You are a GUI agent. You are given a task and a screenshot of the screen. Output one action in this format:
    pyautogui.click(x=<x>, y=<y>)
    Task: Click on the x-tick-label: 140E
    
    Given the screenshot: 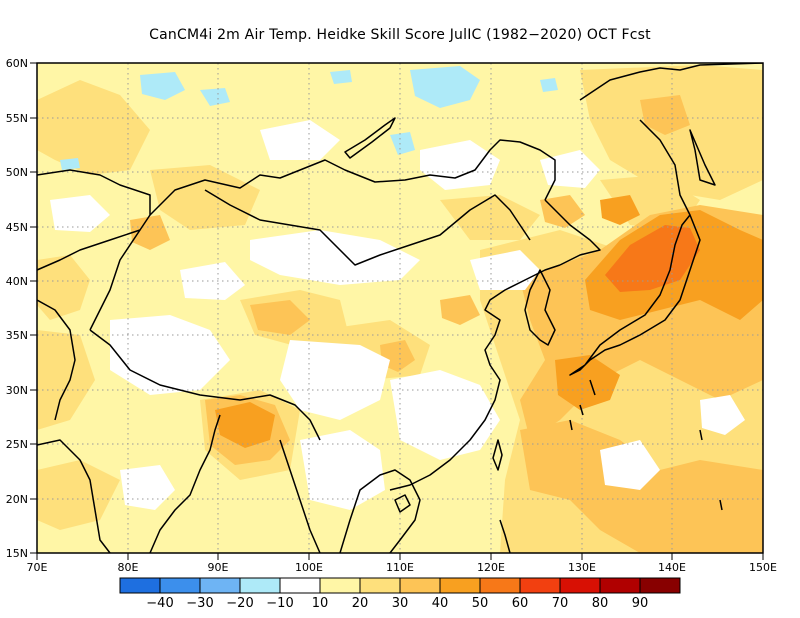 What is the action you would take?
    pyautogui.click(x=672, y=567)
    